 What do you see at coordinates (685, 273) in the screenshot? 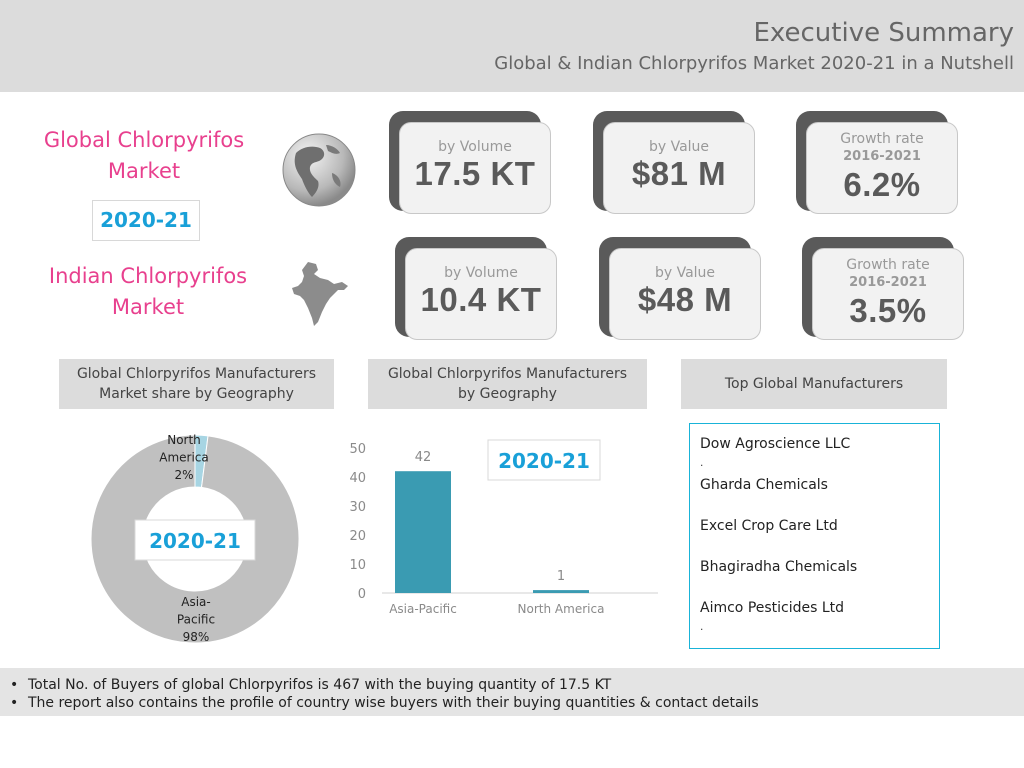
I see `indian-value-label: by Value` at bounding box center [685, 273].